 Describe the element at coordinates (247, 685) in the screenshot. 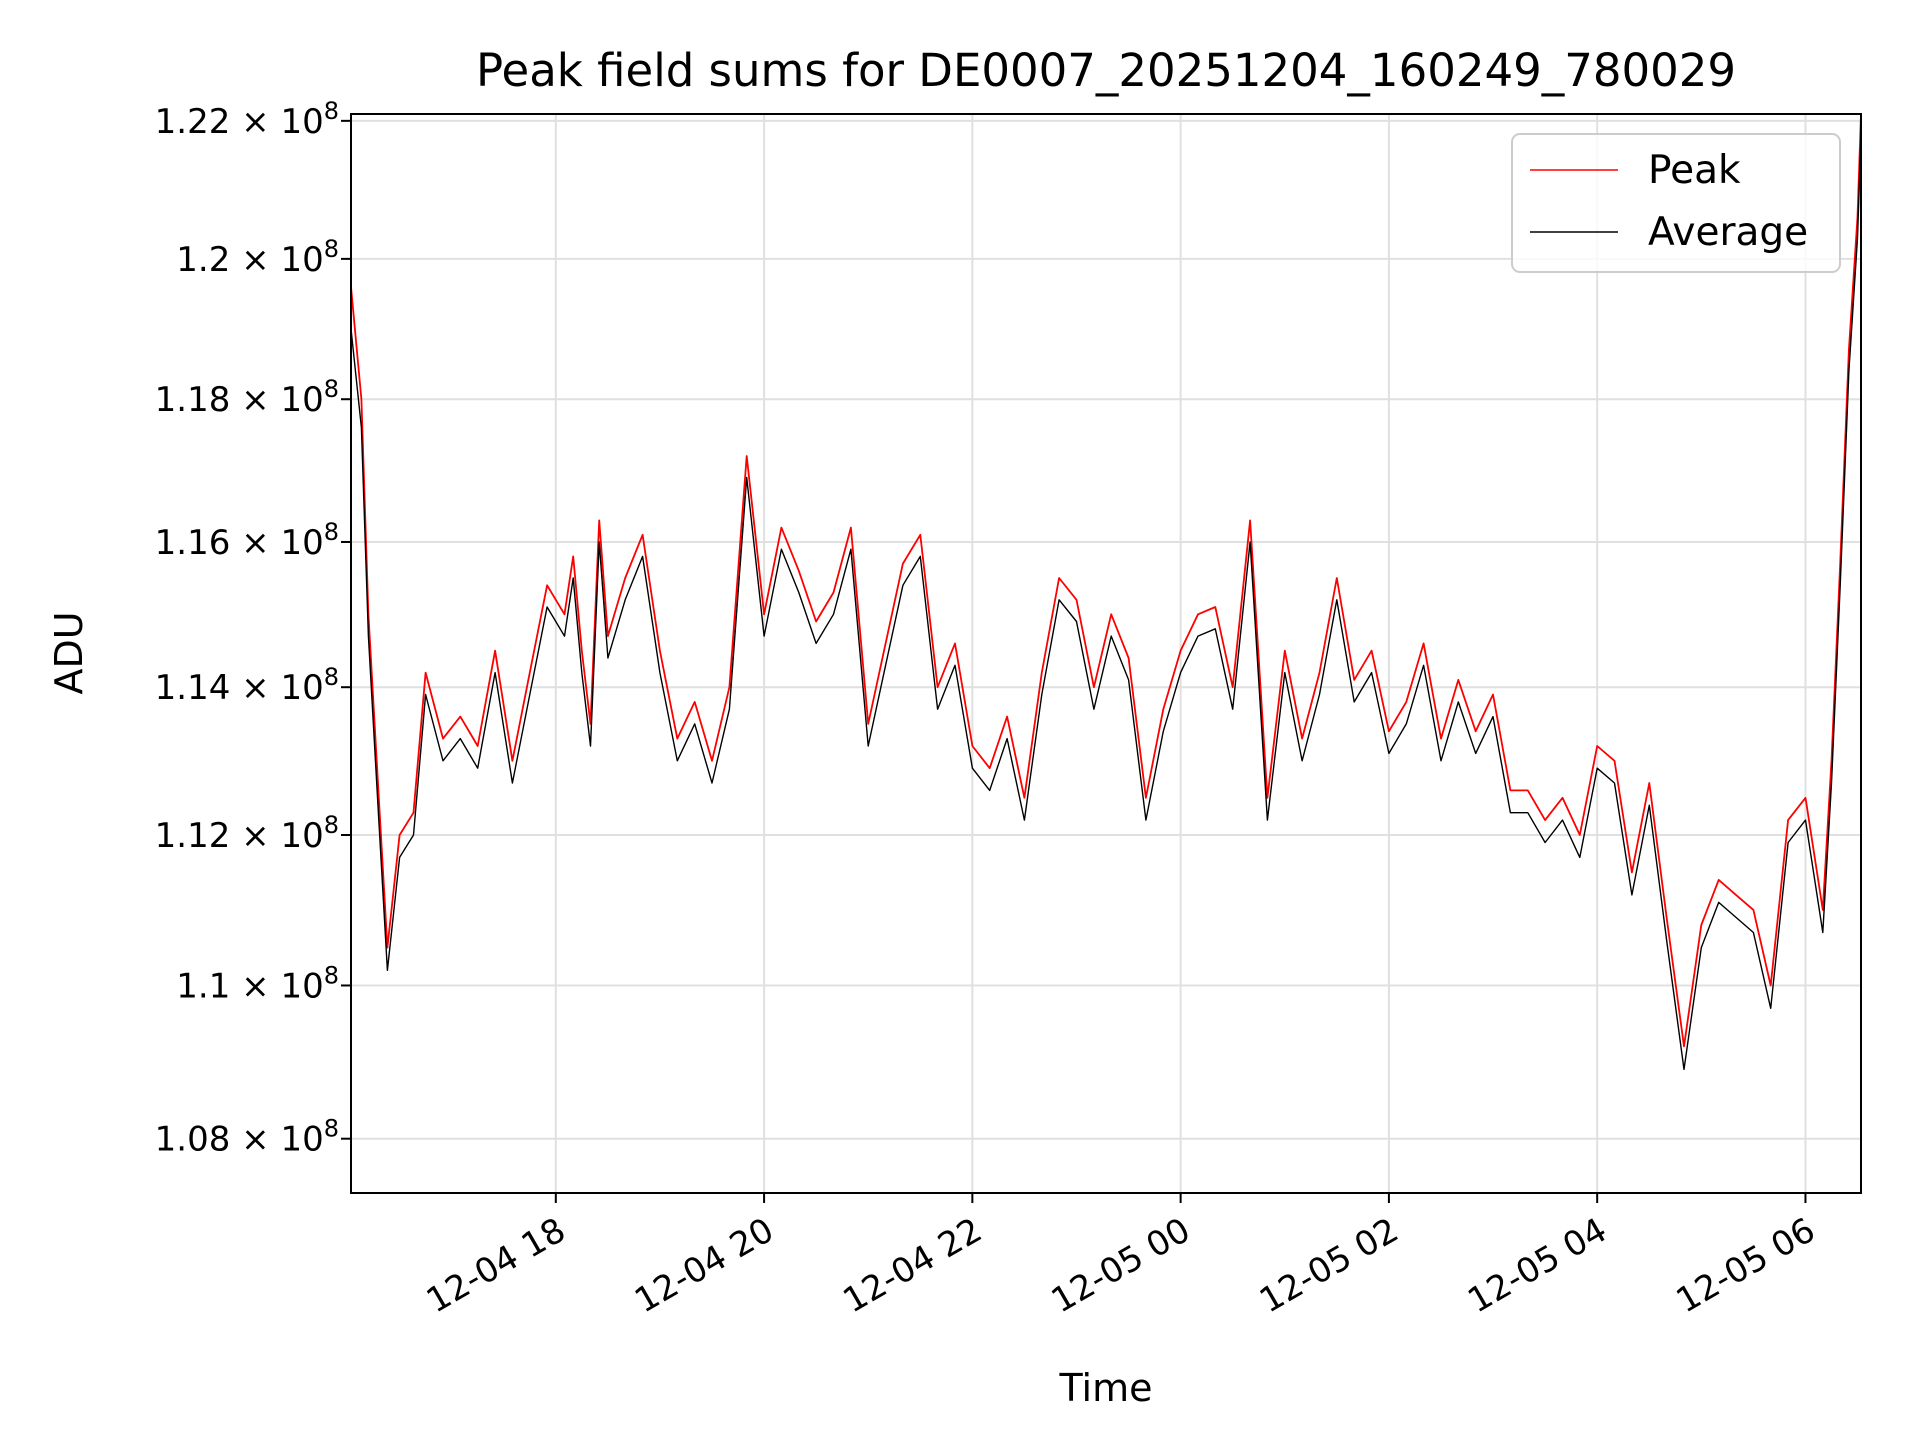

I see `y-tick-label: 1.14 × 108` at that location.